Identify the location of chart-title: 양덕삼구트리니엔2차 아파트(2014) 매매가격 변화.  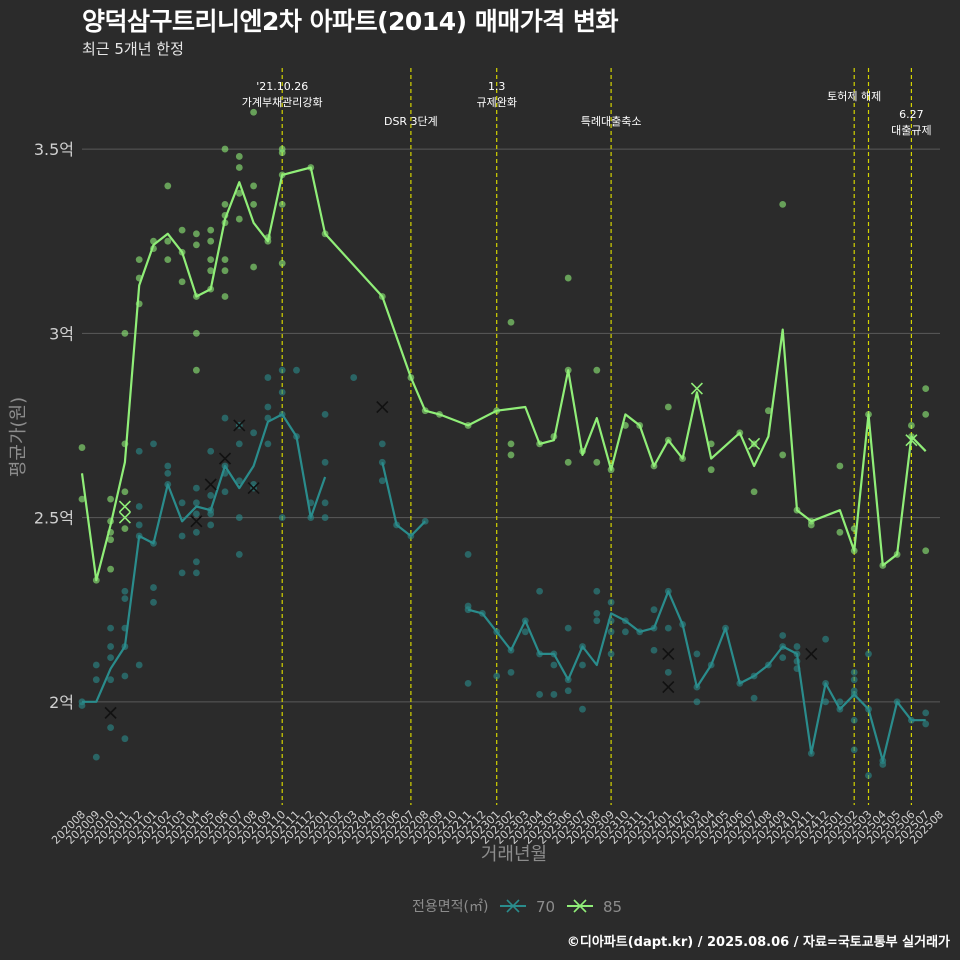
(350, 21).